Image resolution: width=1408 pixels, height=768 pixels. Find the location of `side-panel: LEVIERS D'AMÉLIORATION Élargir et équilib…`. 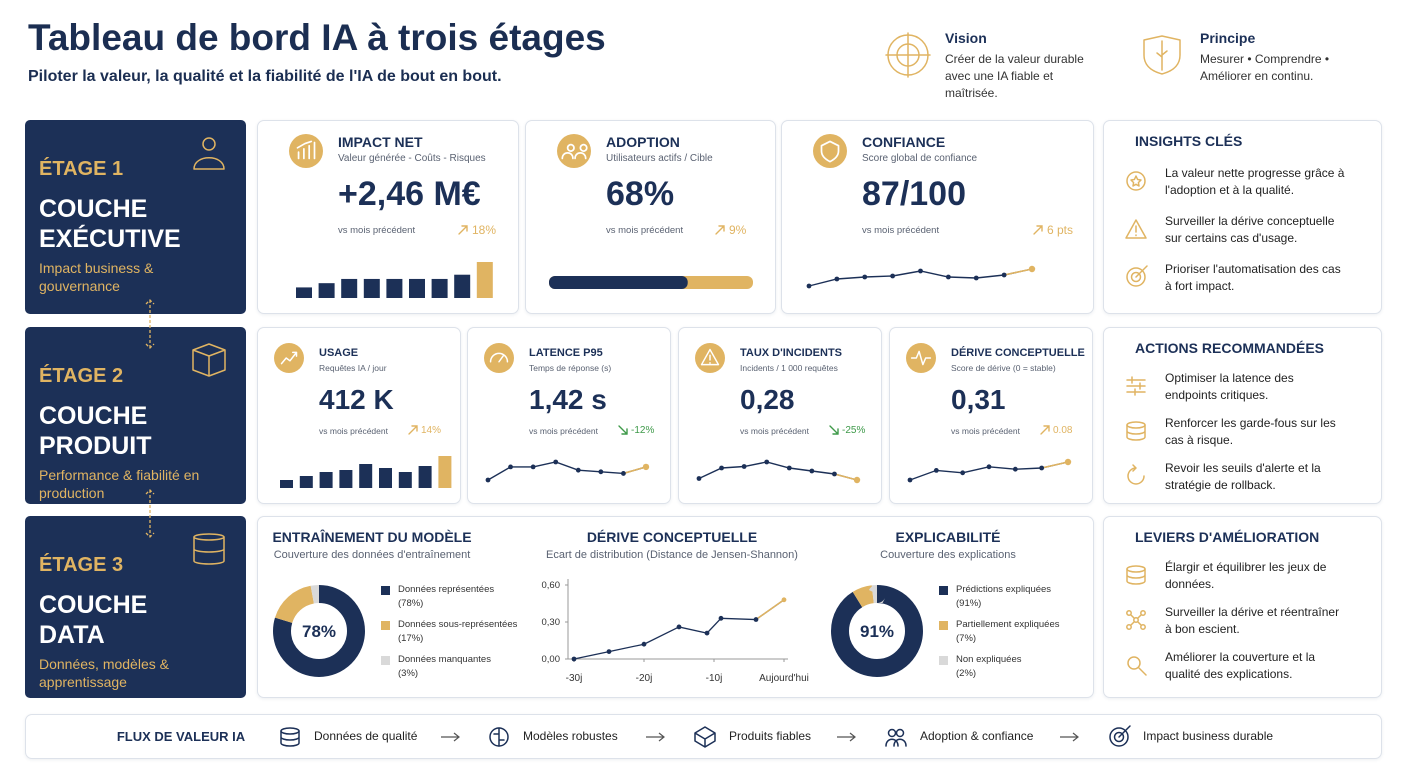

side-panel: LEVIERS D'AMÉLIORATION Élargir et équilib… is located at coordinates (1242, 607).